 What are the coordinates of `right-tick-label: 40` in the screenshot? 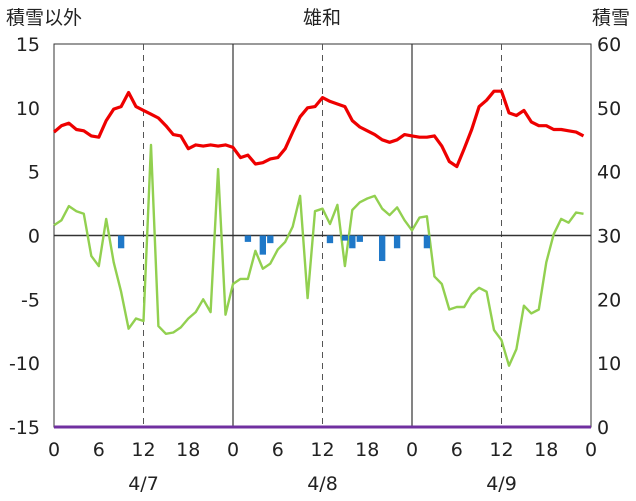 It's located at (609, 173).